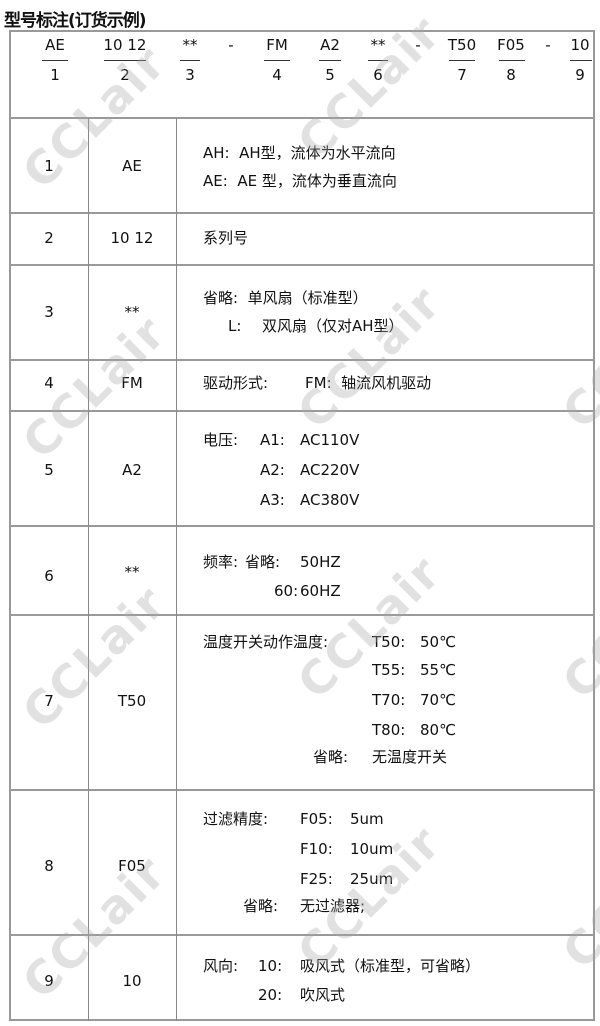 The height and width of the screenshot is (1026, 600). What do you see at coordinates (389, 642) in the screenshot?
I see `description-key: T50:` at bounding box center [389, 642].